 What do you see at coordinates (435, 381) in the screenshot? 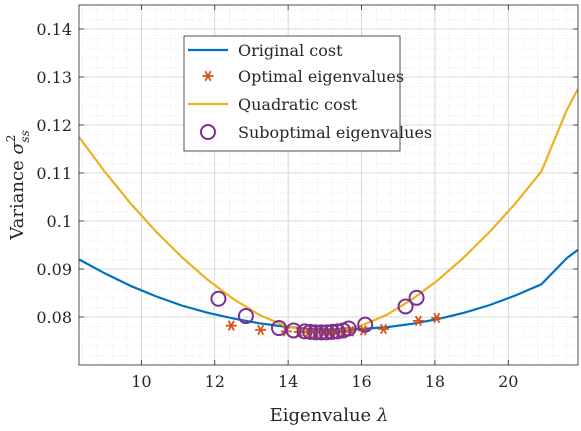
I see `x-tick-label: 18` at bounding box center [435, 381].